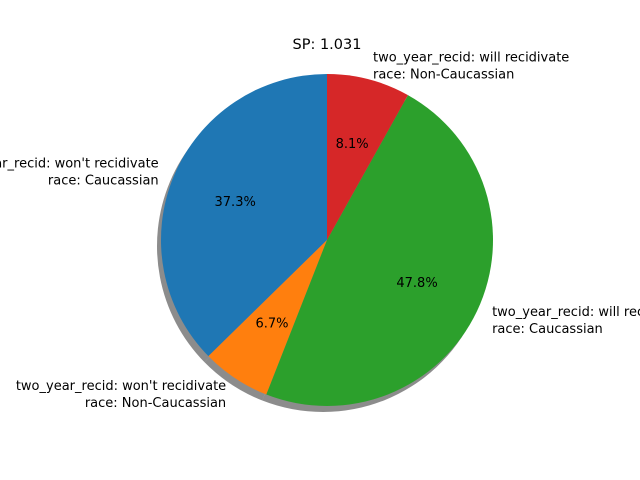 The width and height of the screenshot is (640, 480). What do you see at coordinates (235, 202) in the screenshot?
I see `pie-slice-percent-label: 37.3%` at bounding box center [235, 202].